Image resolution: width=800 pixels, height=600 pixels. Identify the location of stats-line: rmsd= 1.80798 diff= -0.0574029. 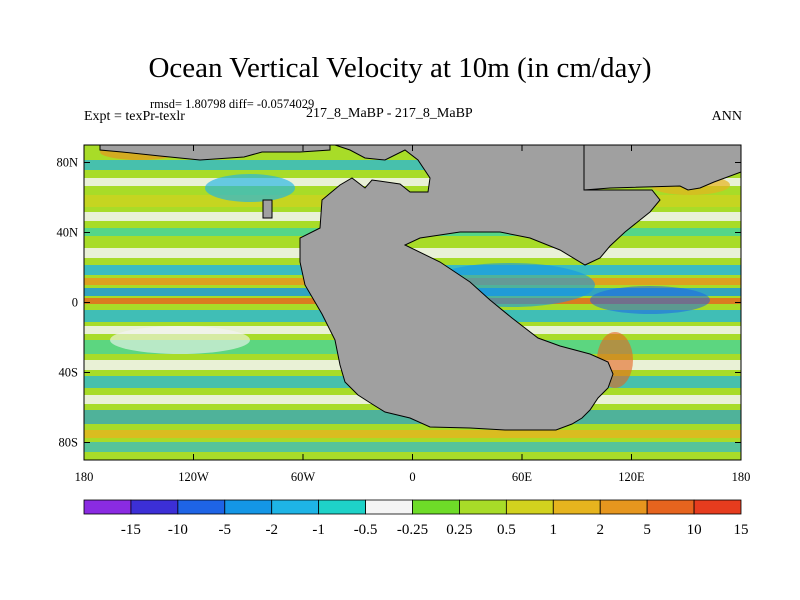
(232, 104).